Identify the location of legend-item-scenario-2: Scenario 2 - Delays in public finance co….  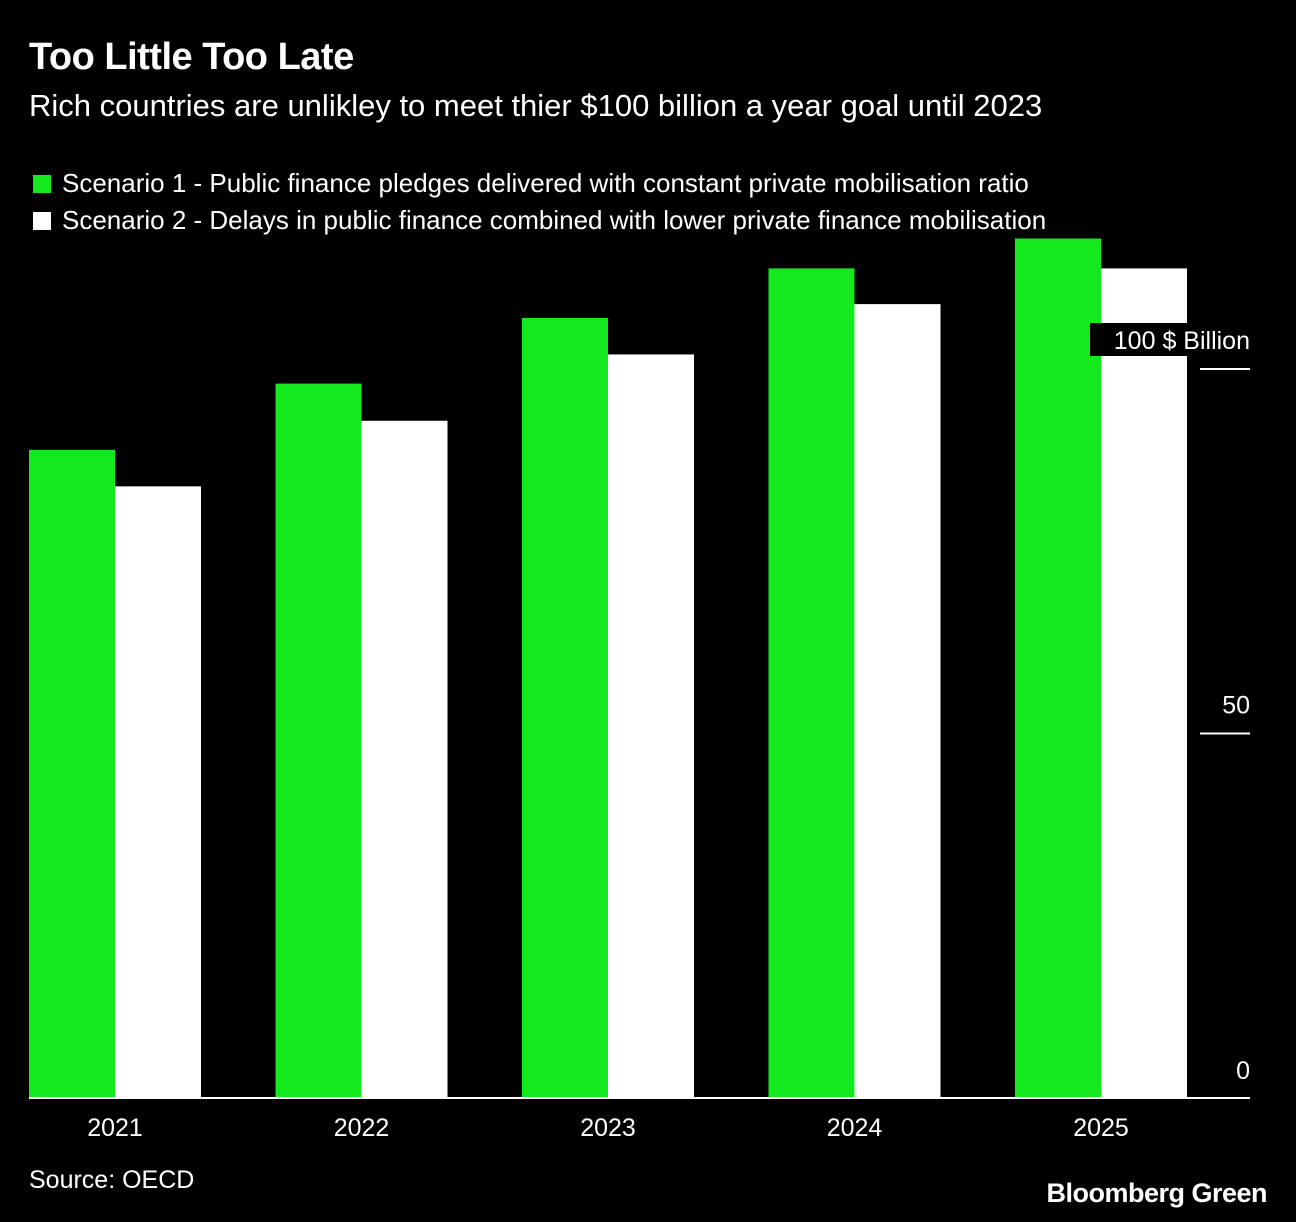
(539, 220).